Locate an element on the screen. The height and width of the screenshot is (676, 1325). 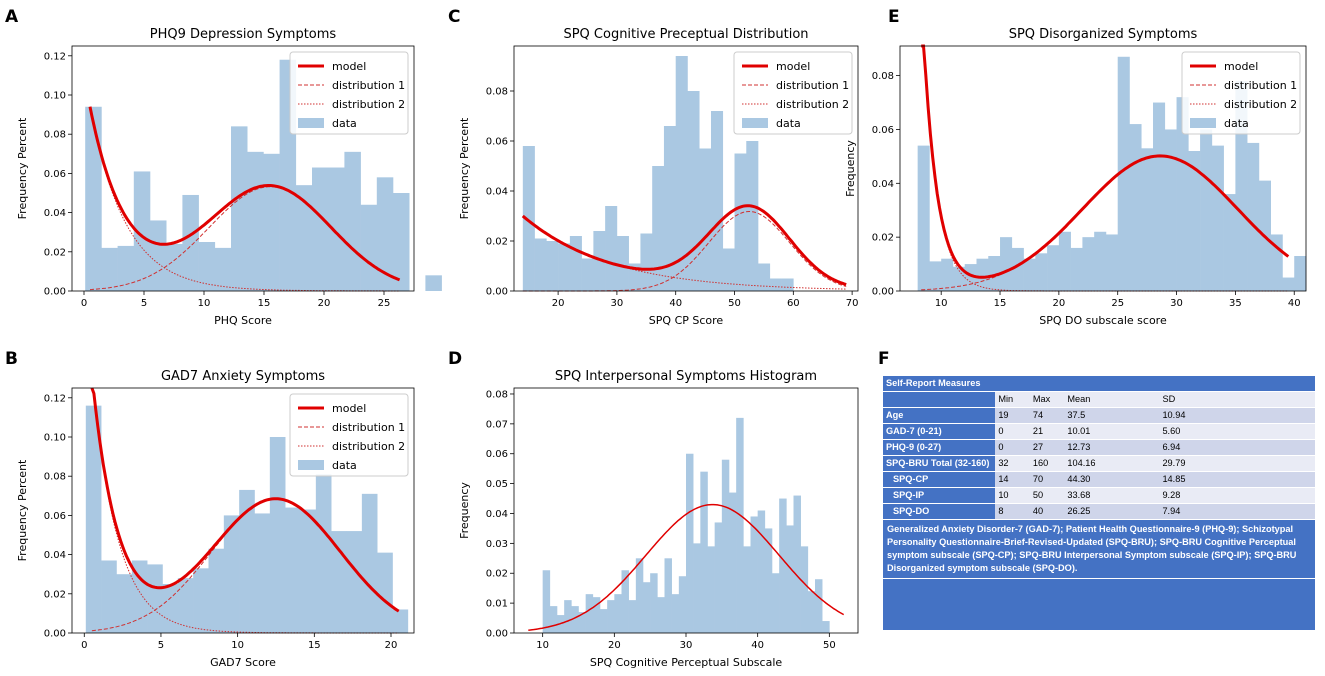
panel-letter-b: B is located at coordinates (11, 359).